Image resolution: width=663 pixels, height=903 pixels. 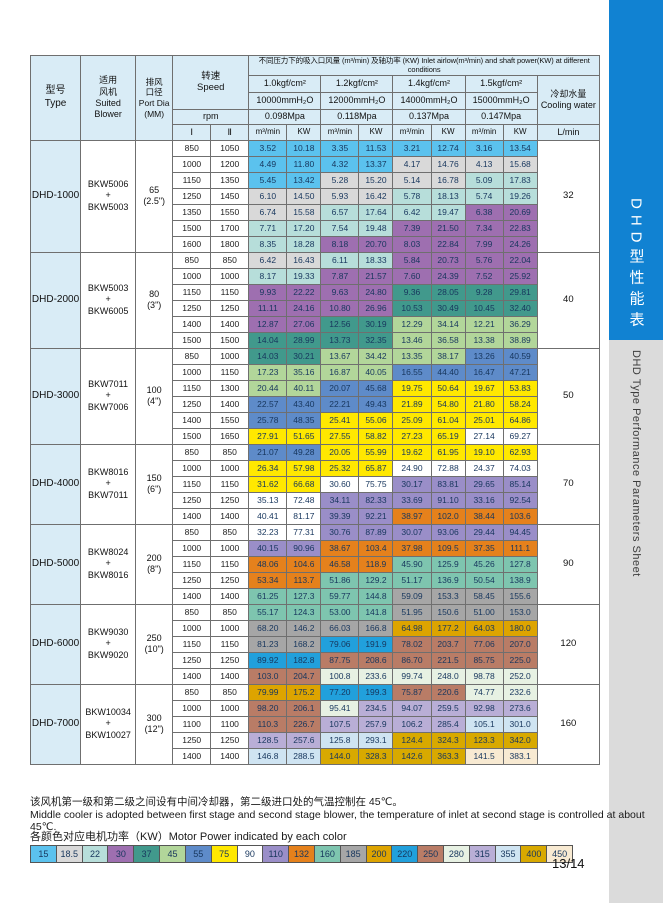 What do you see at coordinates (268, 692) in the screenshot?
I see `flow-value-cell: 79.99` at bounding box center [268, 692].